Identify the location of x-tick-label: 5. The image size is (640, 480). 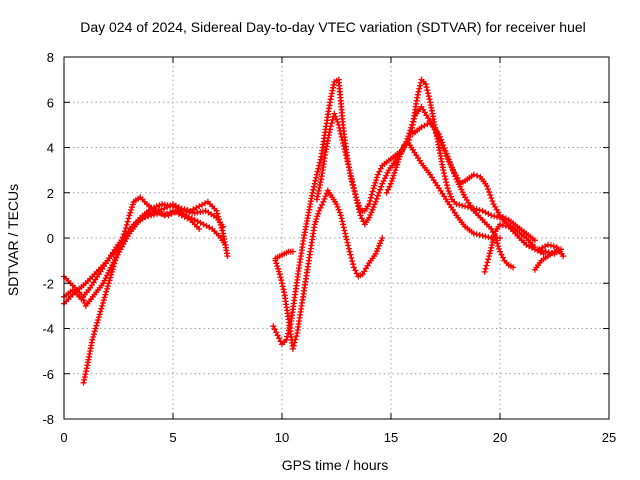
(172, 437).